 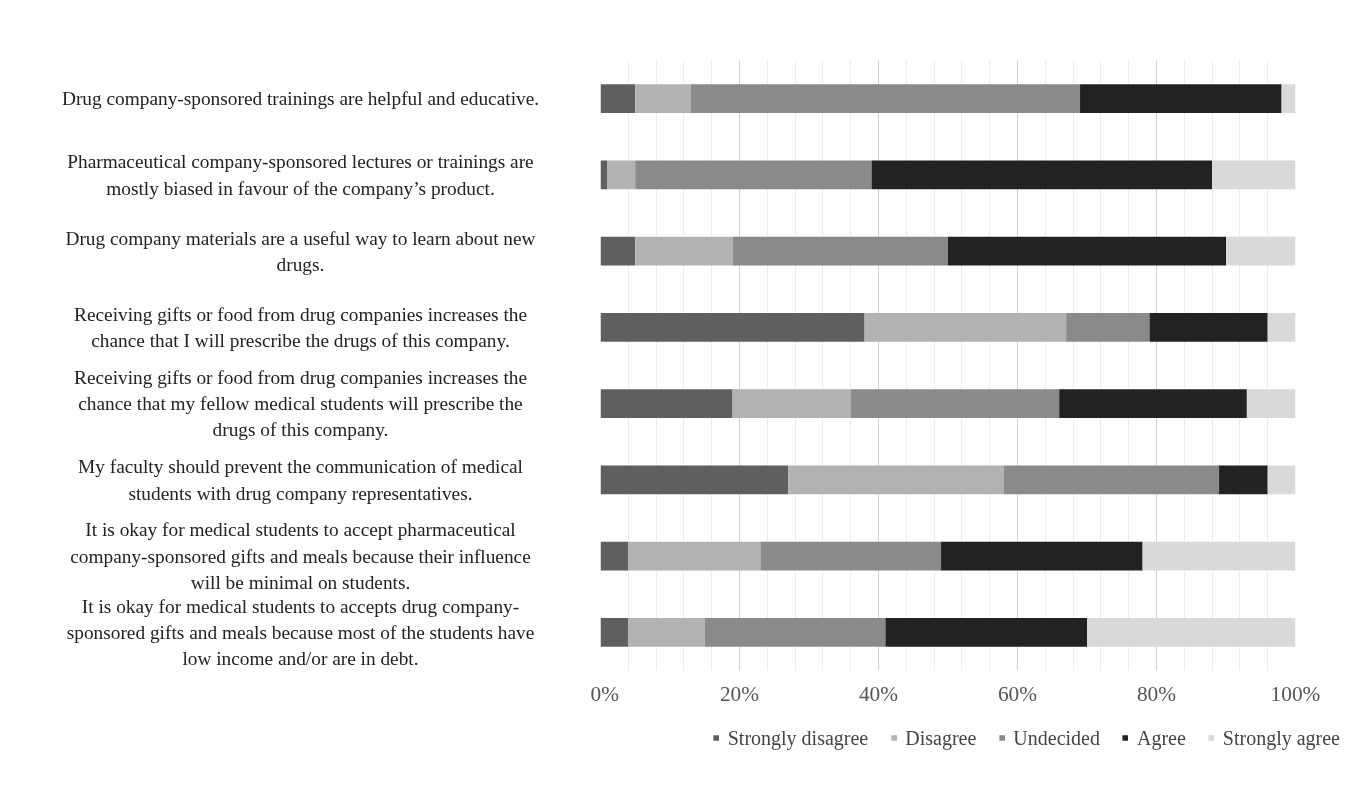 What do you see at coordinates (798, 737) in the screenshot?
I see `legend-label: Strongly disagree` at bounding box center [798, 737].